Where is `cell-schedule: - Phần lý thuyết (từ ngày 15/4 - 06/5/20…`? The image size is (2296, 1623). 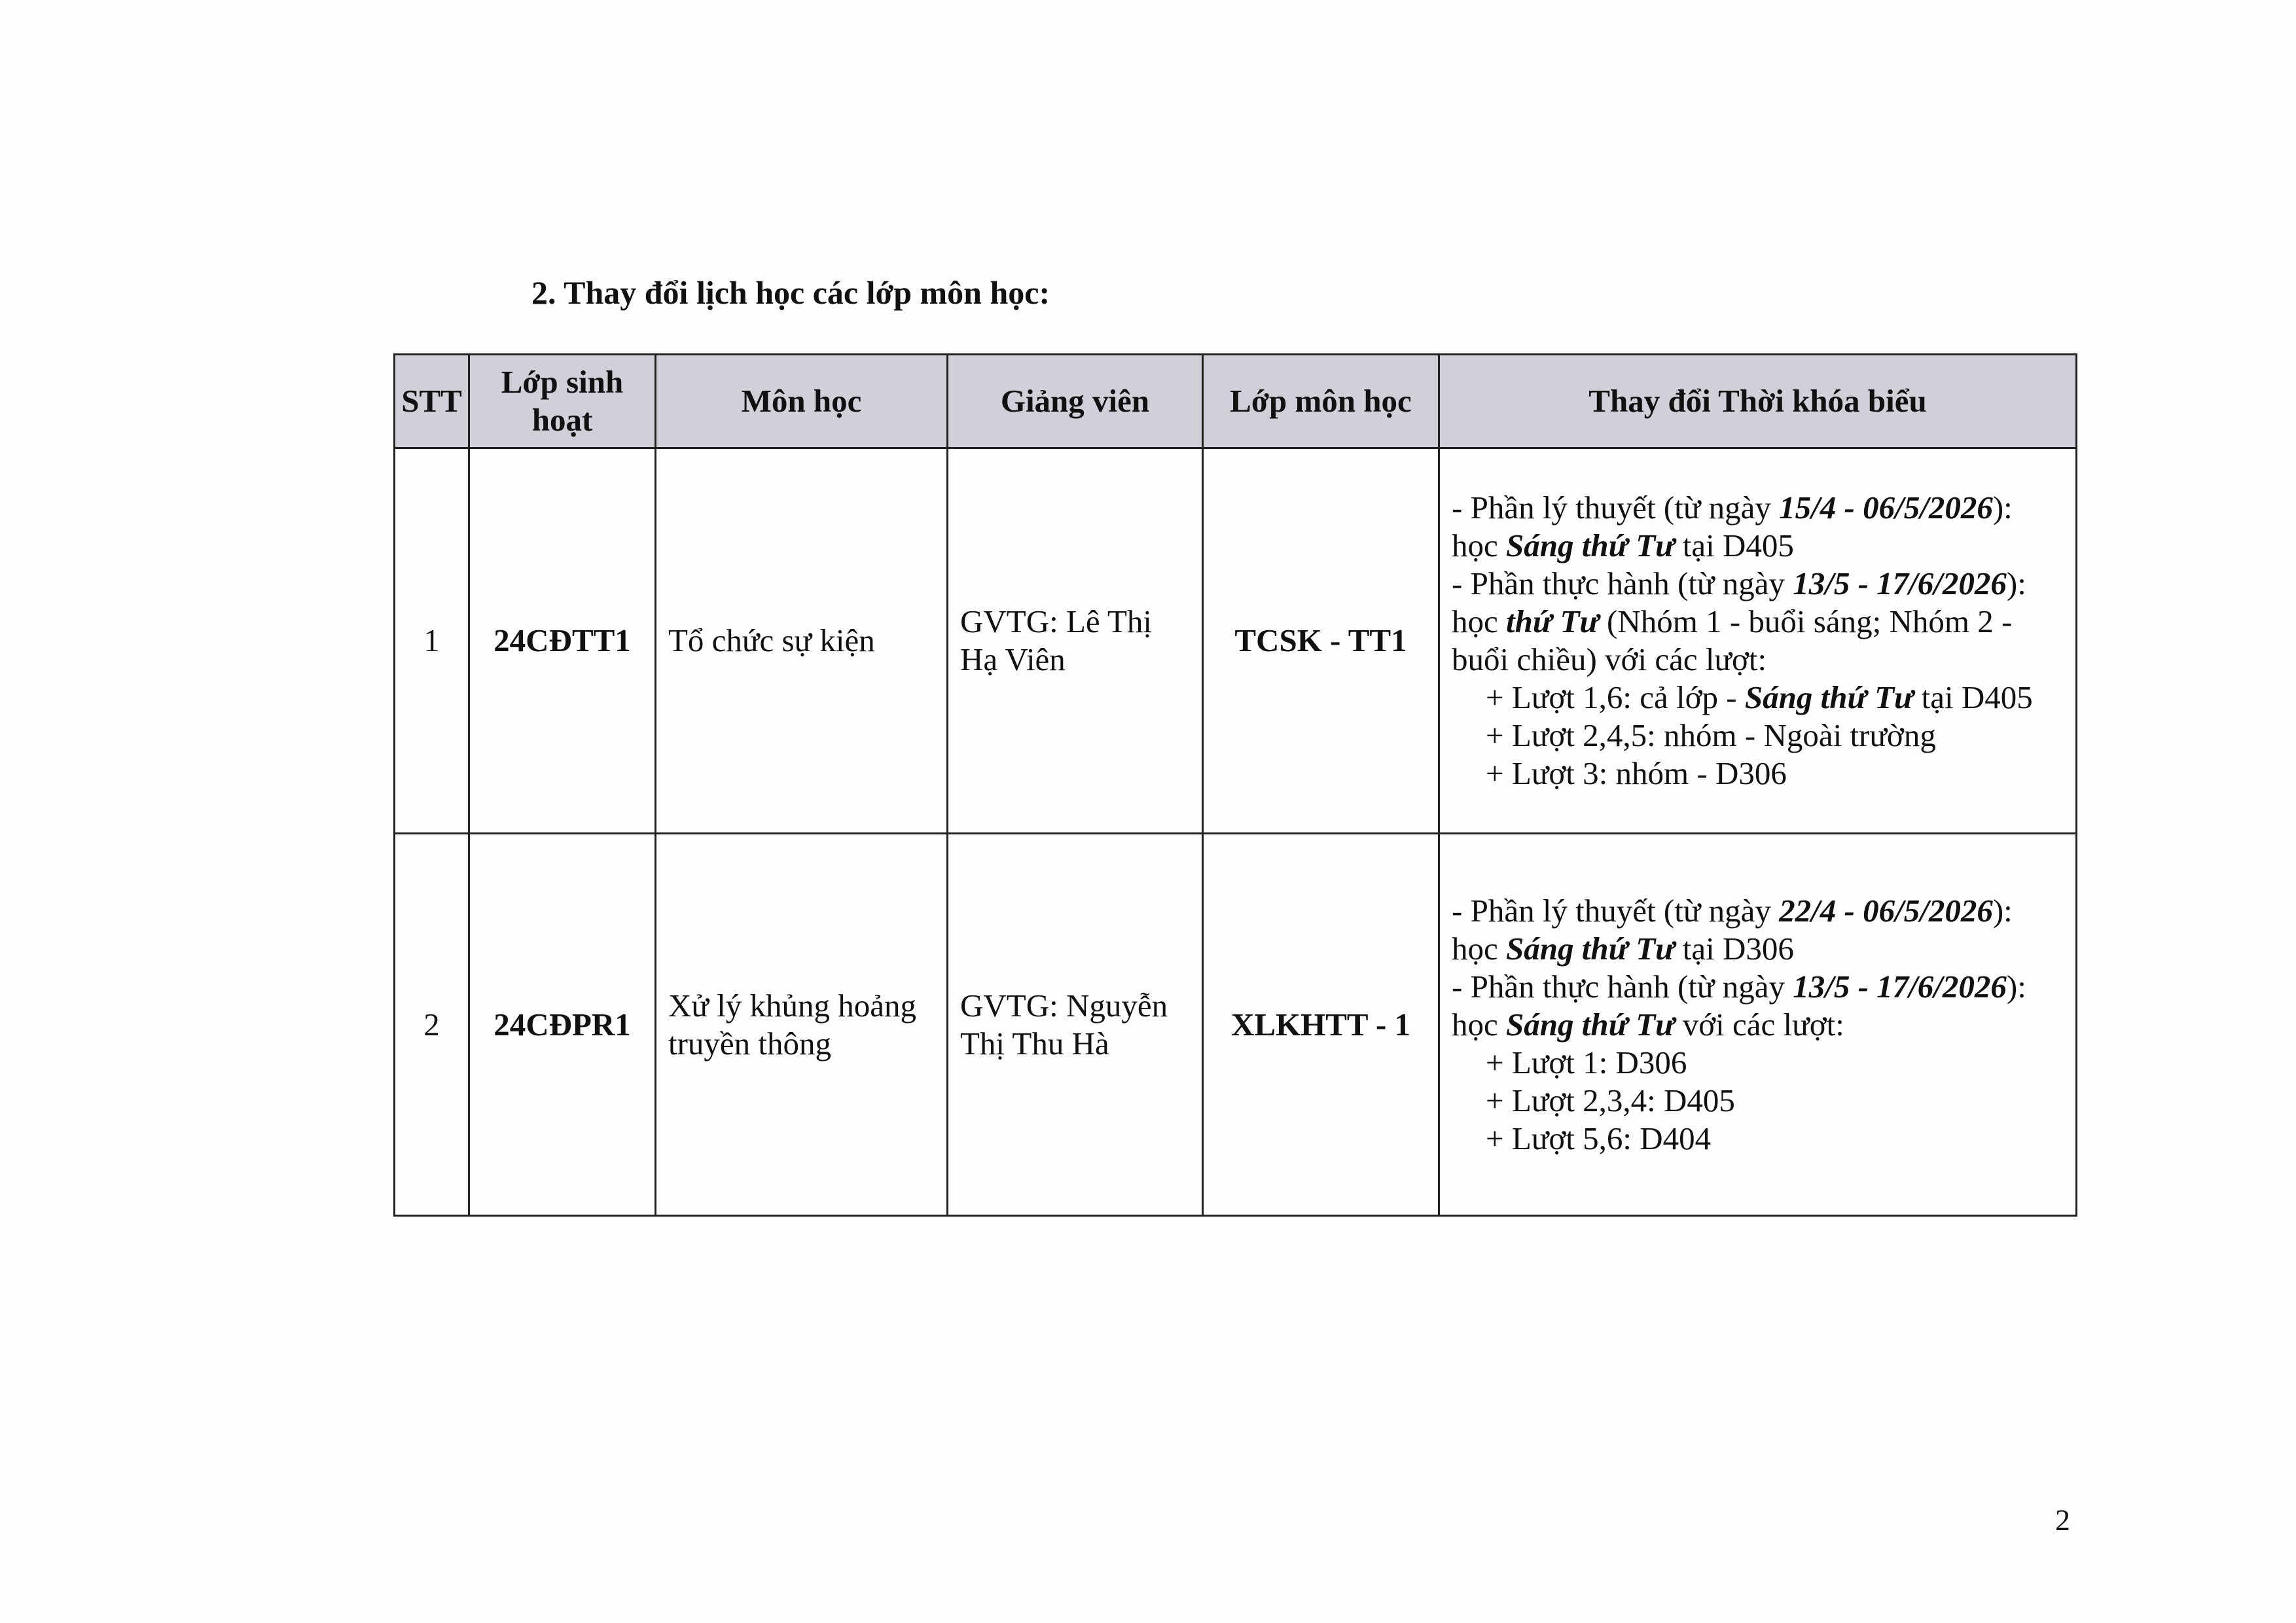
cell-schedule: - Phần lý thuyết (từ ngày 15/4 - 06/5/20… is located at coordinates (1757, 640).